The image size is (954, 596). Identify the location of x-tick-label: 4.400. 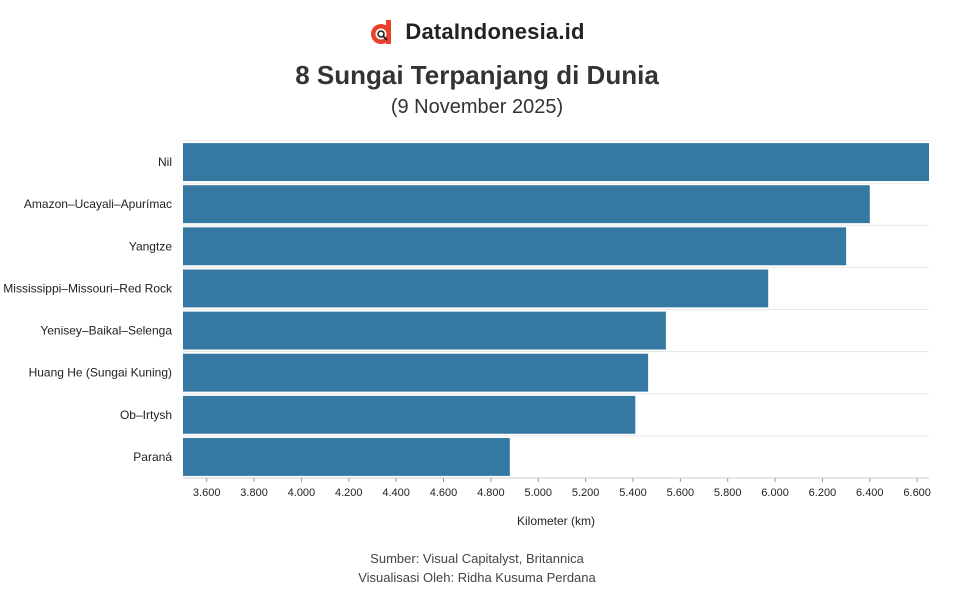
(396, 493).